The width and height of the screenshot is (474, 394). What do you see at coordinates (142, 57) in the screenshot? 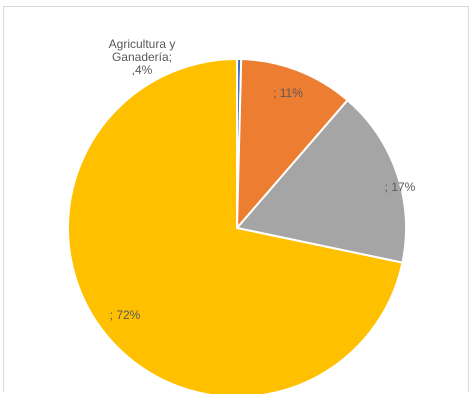
I see `slice-label-0: Agricultura y Ganadería; ,4%` at bounding box center [142, 57].